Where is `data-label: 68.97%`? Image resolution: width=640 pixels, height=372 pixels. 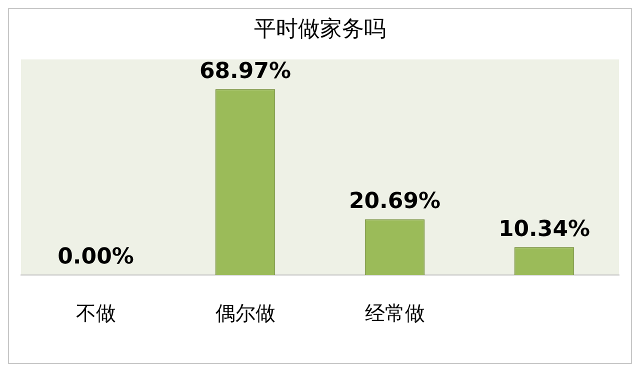 data-label: 68.97% is located at coordinates (245, 71).